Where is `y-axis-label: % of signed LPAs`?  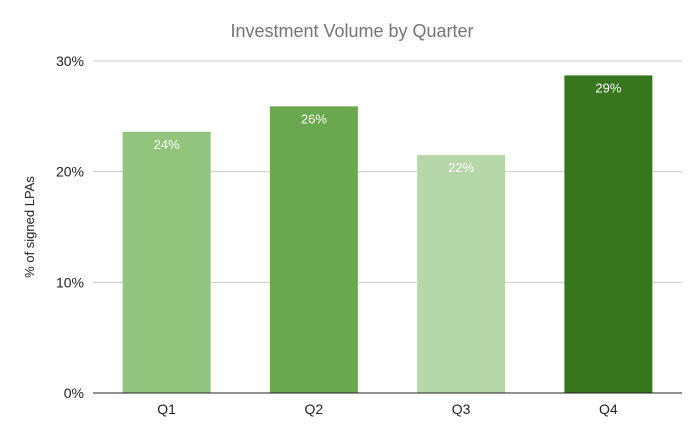
y-axis-label: % of signed LPAs is located at coordinates (29, 227).